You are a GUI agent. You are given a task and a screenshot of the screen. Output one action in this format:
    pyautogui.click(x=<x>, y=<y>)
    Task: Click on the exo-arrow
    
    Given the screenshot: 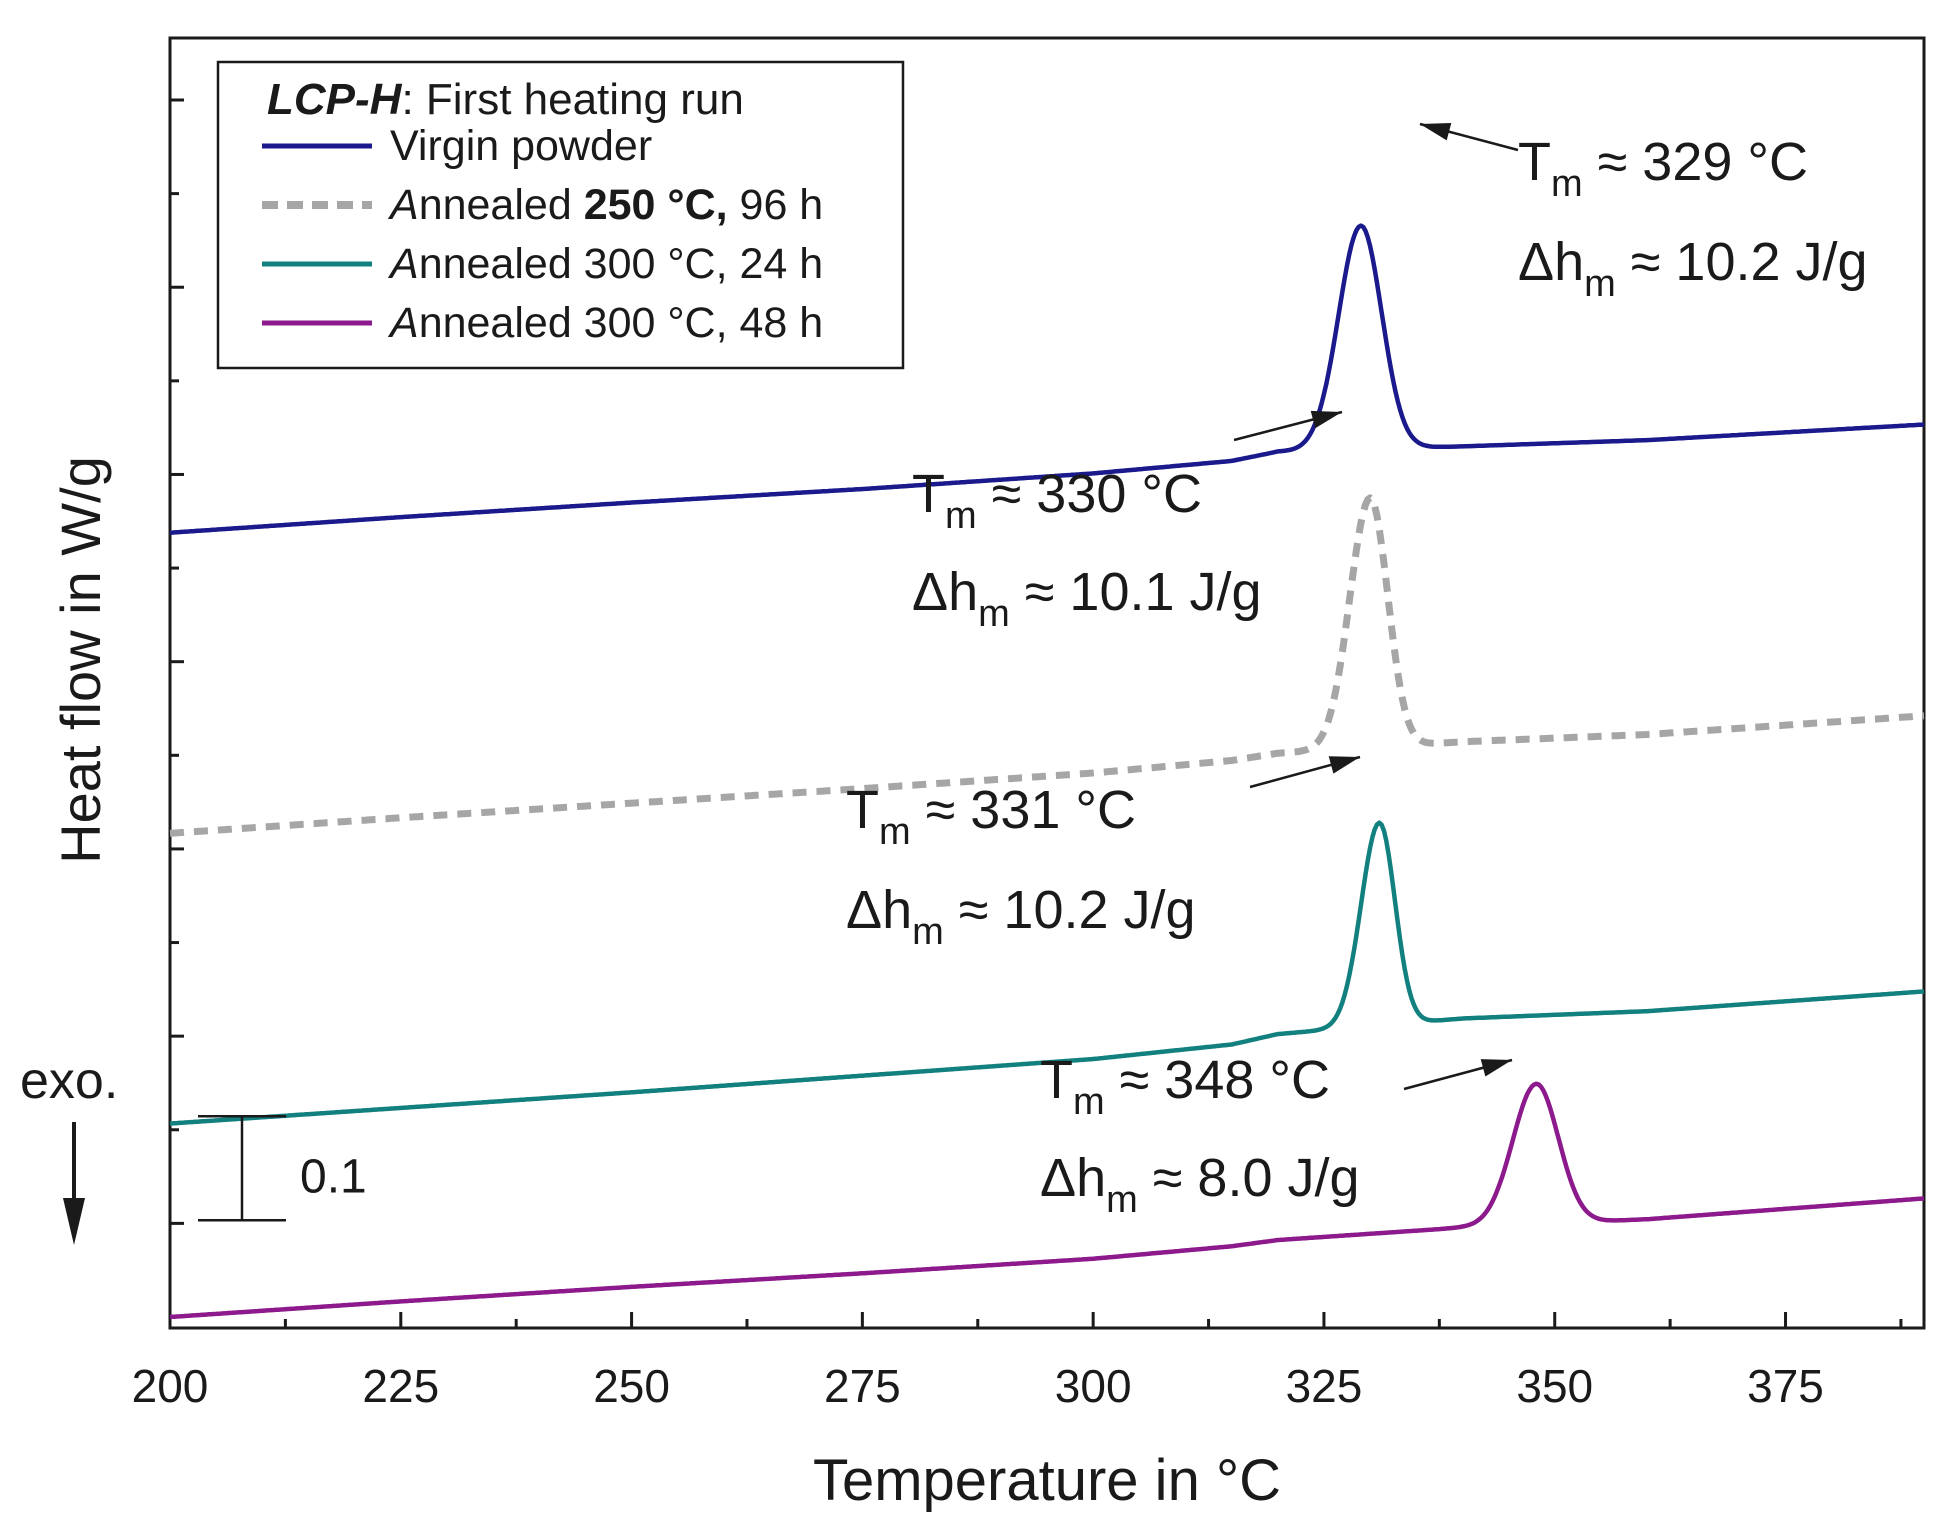 What is the action you would take?
    pyautogui.click(x=74, y=1183)
    